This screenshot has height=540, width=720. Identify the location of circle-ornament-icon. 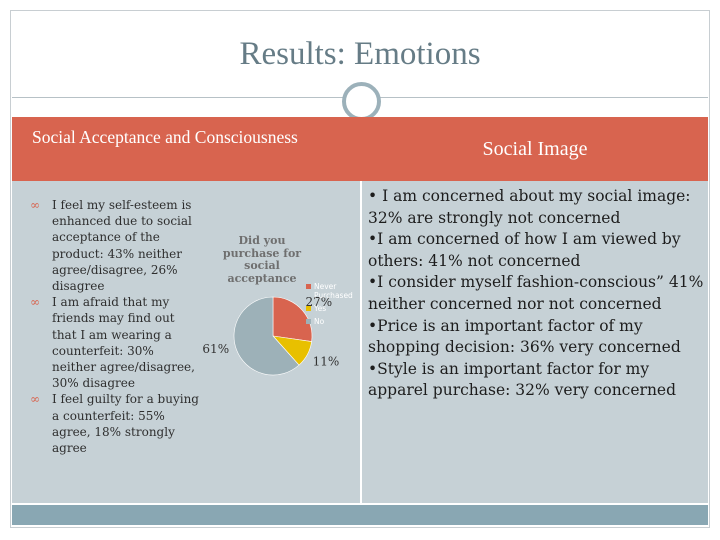
(361, 101).